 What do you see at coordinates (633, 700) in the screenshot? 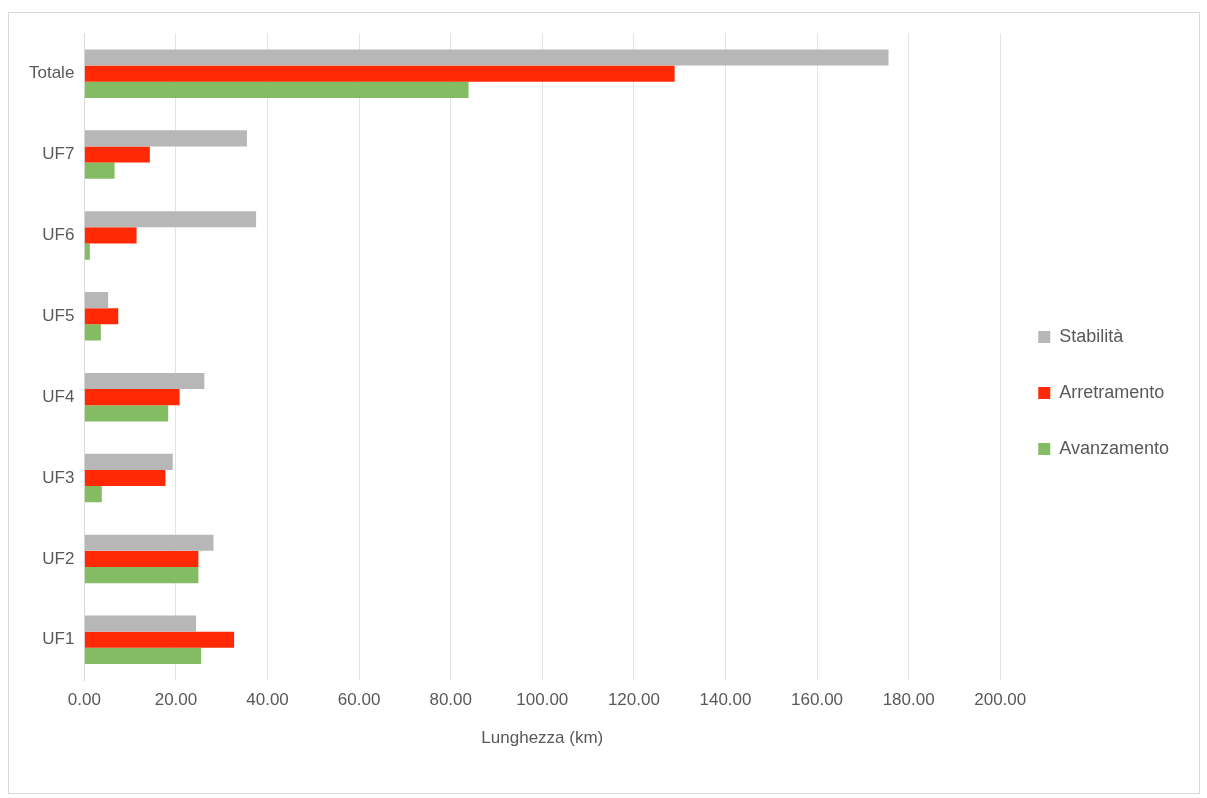
I see `x-tick-label: 120.00` at bounding box center [633, 700].